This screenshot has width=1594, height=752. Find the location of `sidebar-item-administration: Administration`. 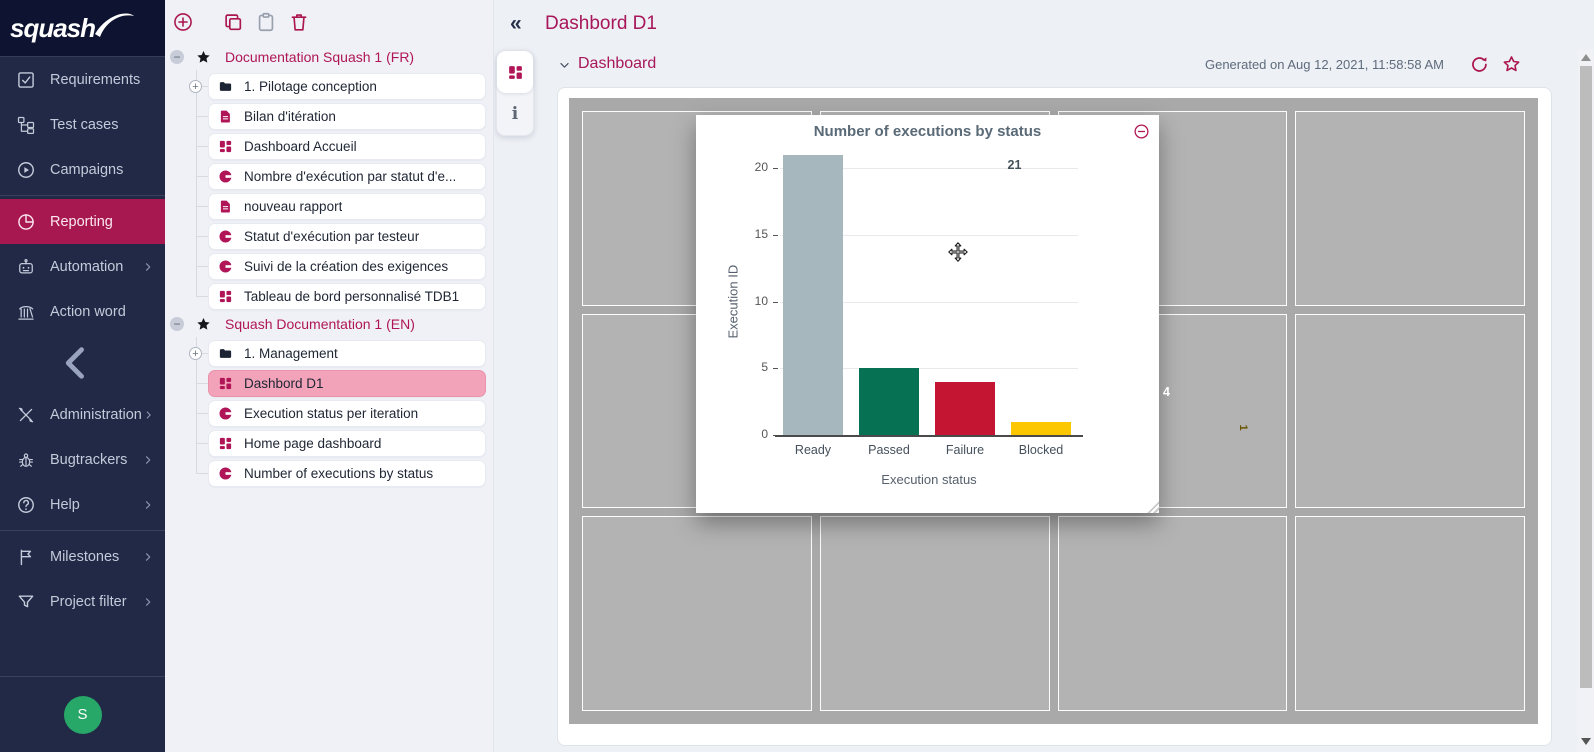

sidebar-item-administration: Administration is located at coordinates (82, 414).